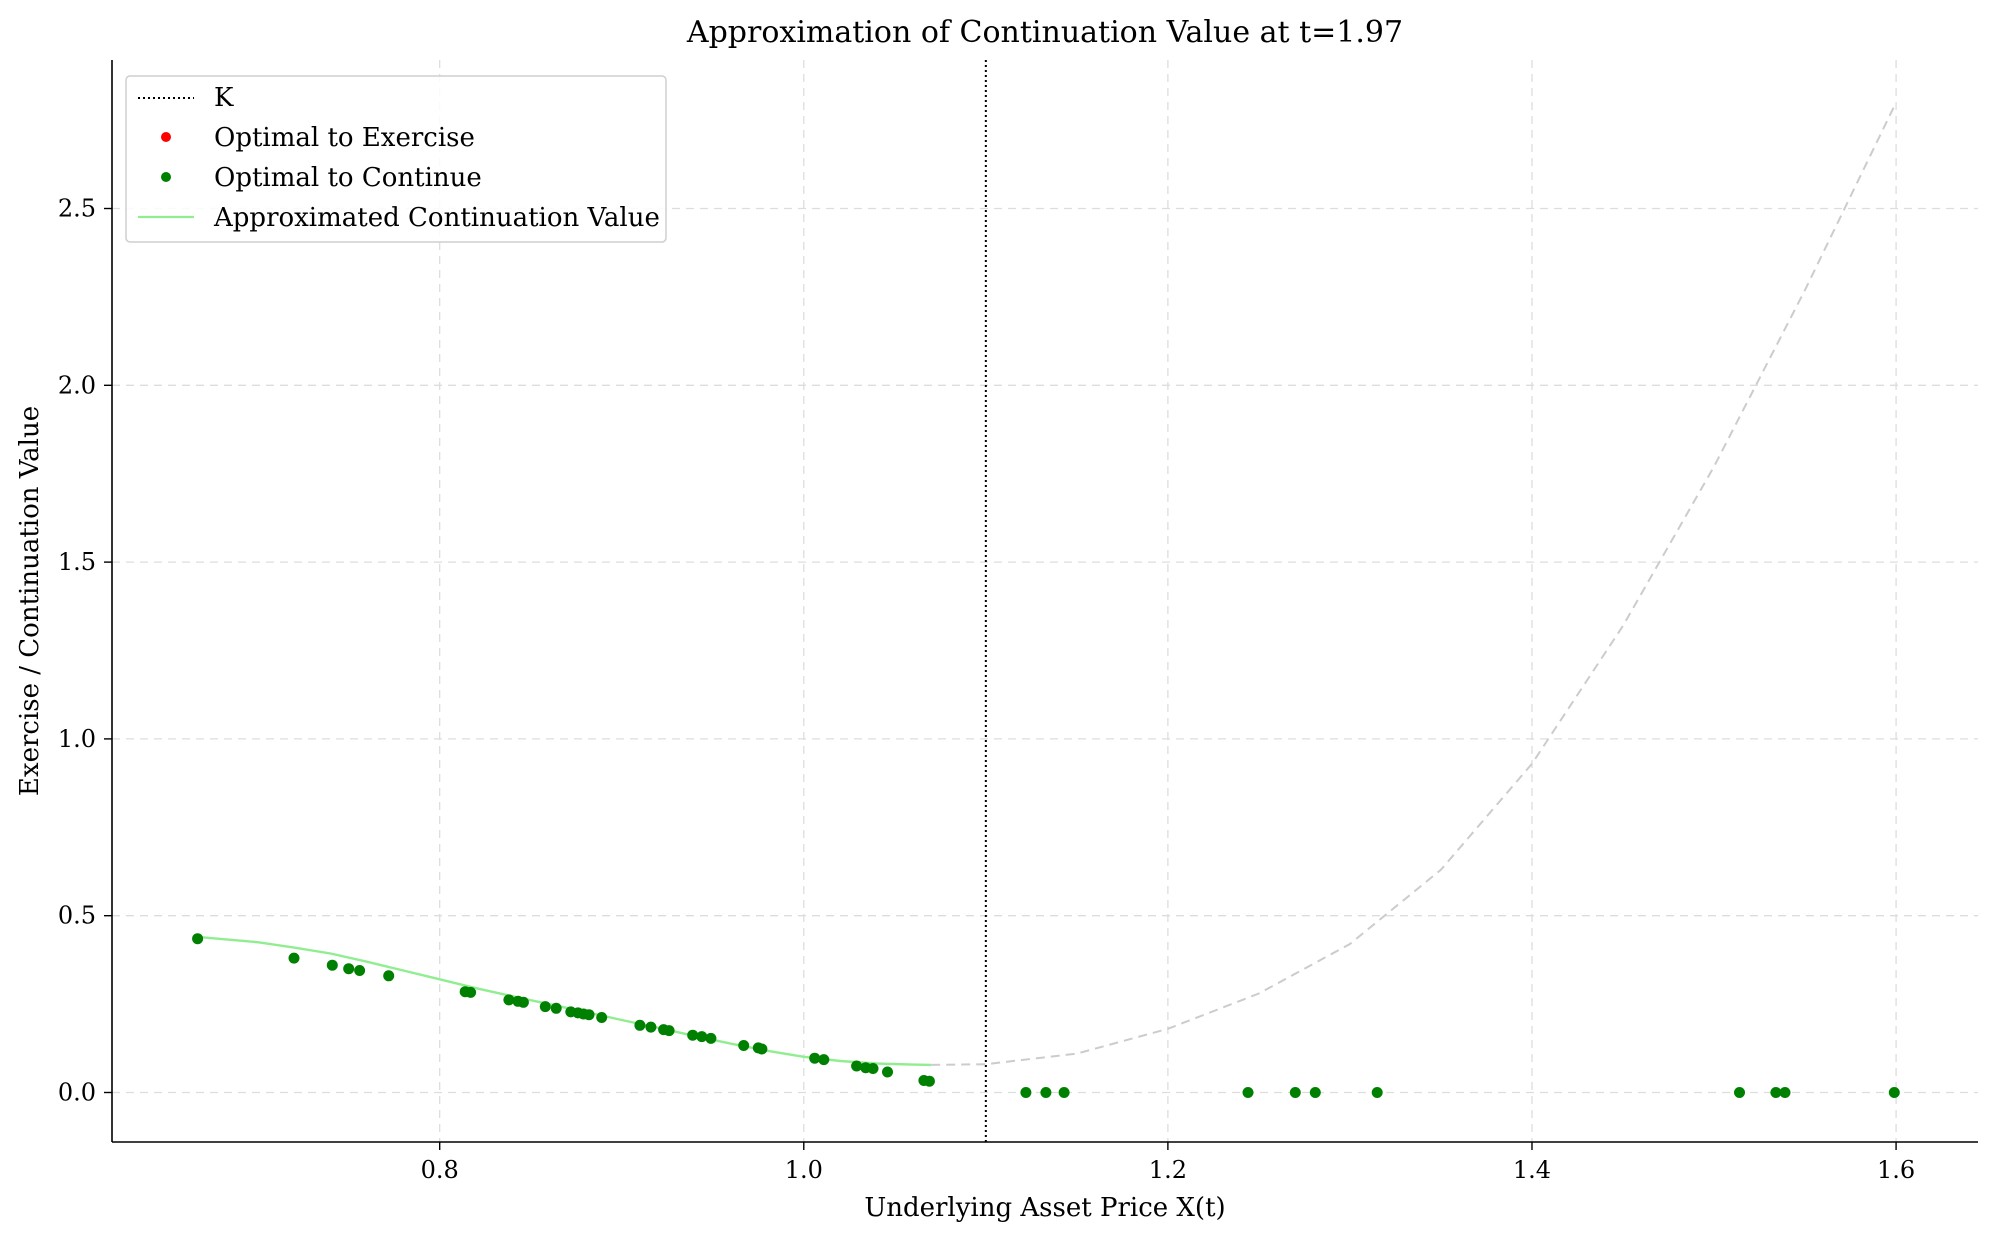  What do you see at coordinates (77, 739) in the screenshot?
I see `y-tick-label: 1.0` at bounding box center [77, 739].